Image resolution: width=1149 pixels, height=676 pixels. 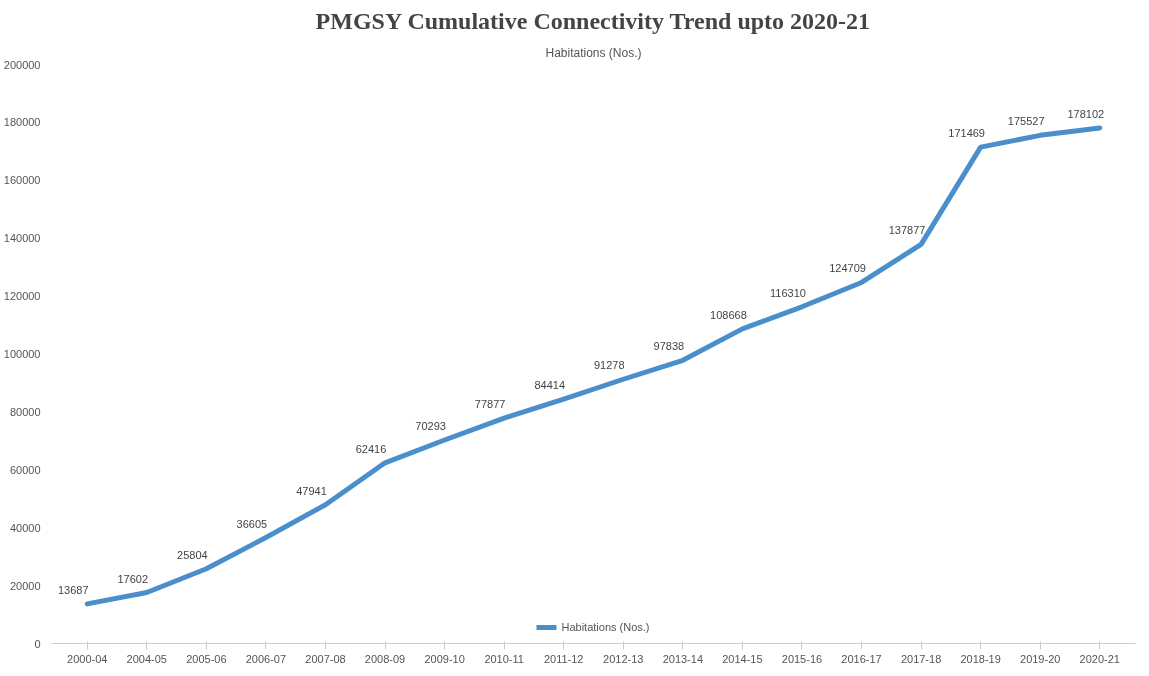 I want to click on data-label: 171469, so click(x=967, y=133).